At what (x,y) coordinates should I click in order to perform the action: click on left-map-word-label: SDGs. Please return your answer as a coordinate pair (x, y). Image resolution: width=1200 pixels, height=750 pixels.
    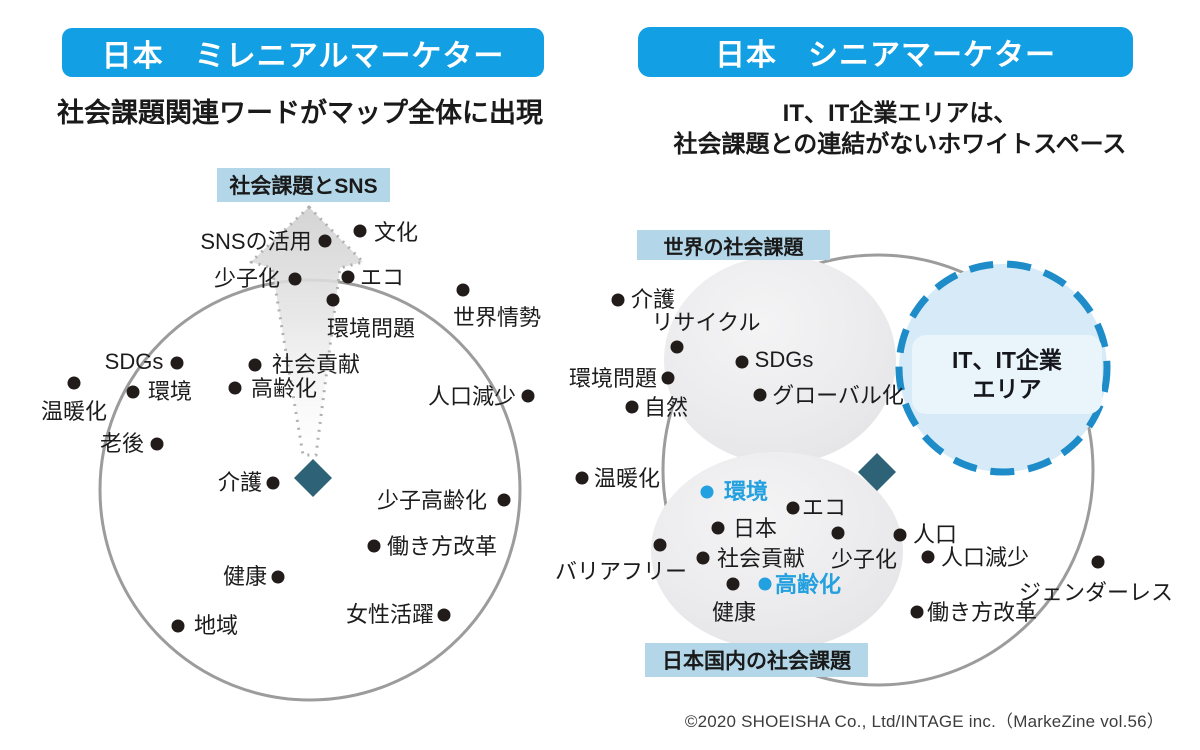
    Looking at the image, I should click on (134, 361).